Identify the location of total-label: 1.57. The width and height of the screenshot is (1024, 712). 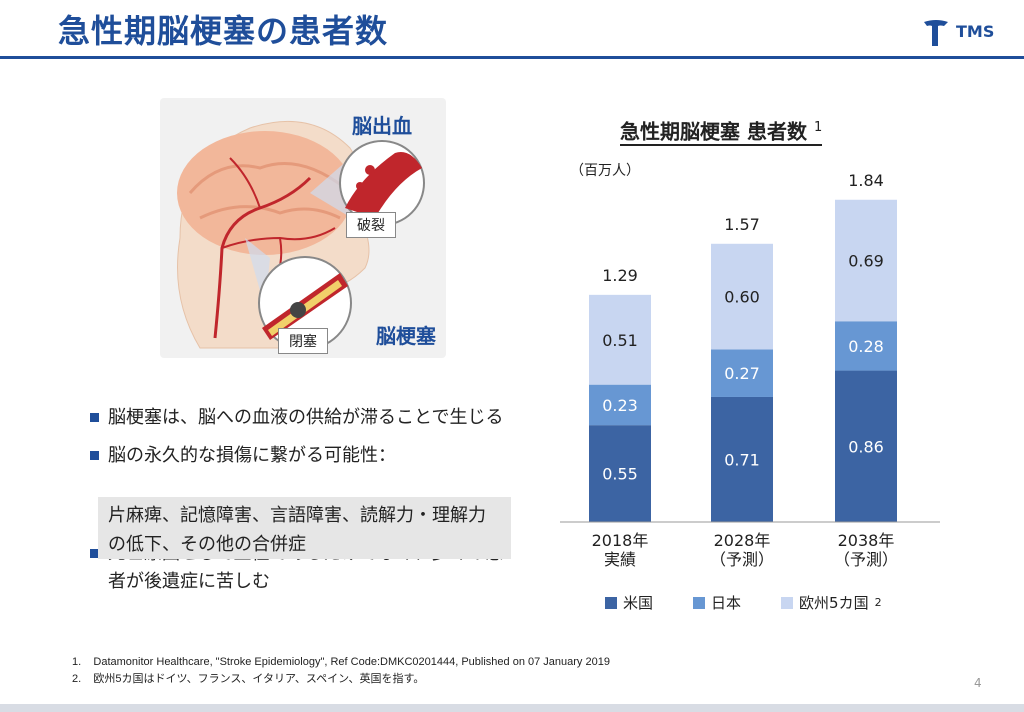
(742, 224).